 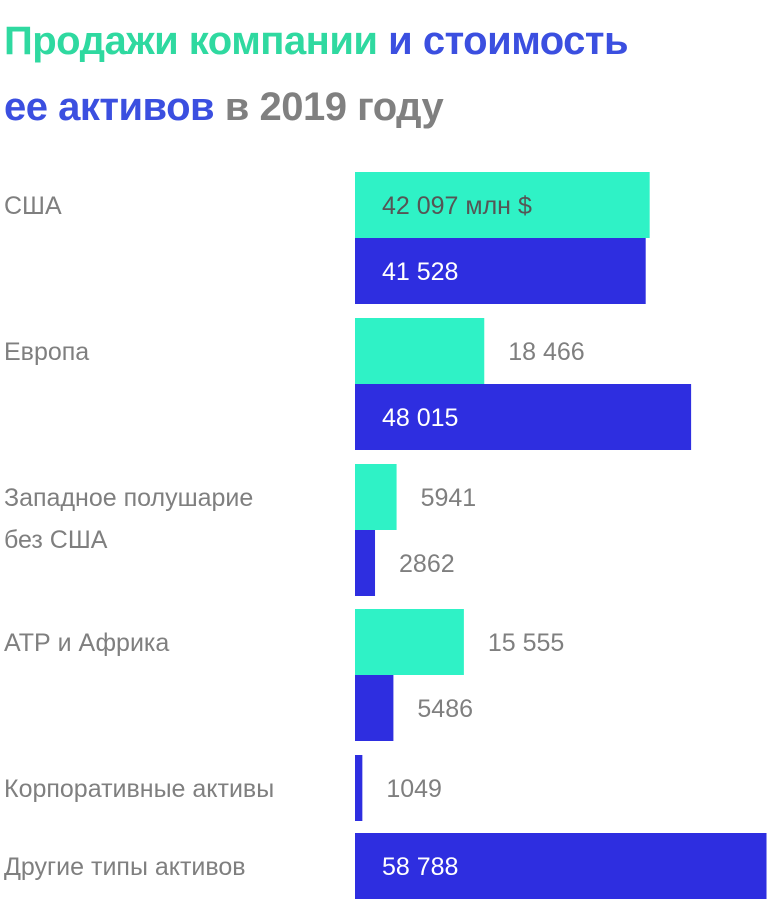 What do you see at coordinates (508, 41) in the screenshot?
I see `title-part-and-value: и стоимость` at bounding box center [508, 41].